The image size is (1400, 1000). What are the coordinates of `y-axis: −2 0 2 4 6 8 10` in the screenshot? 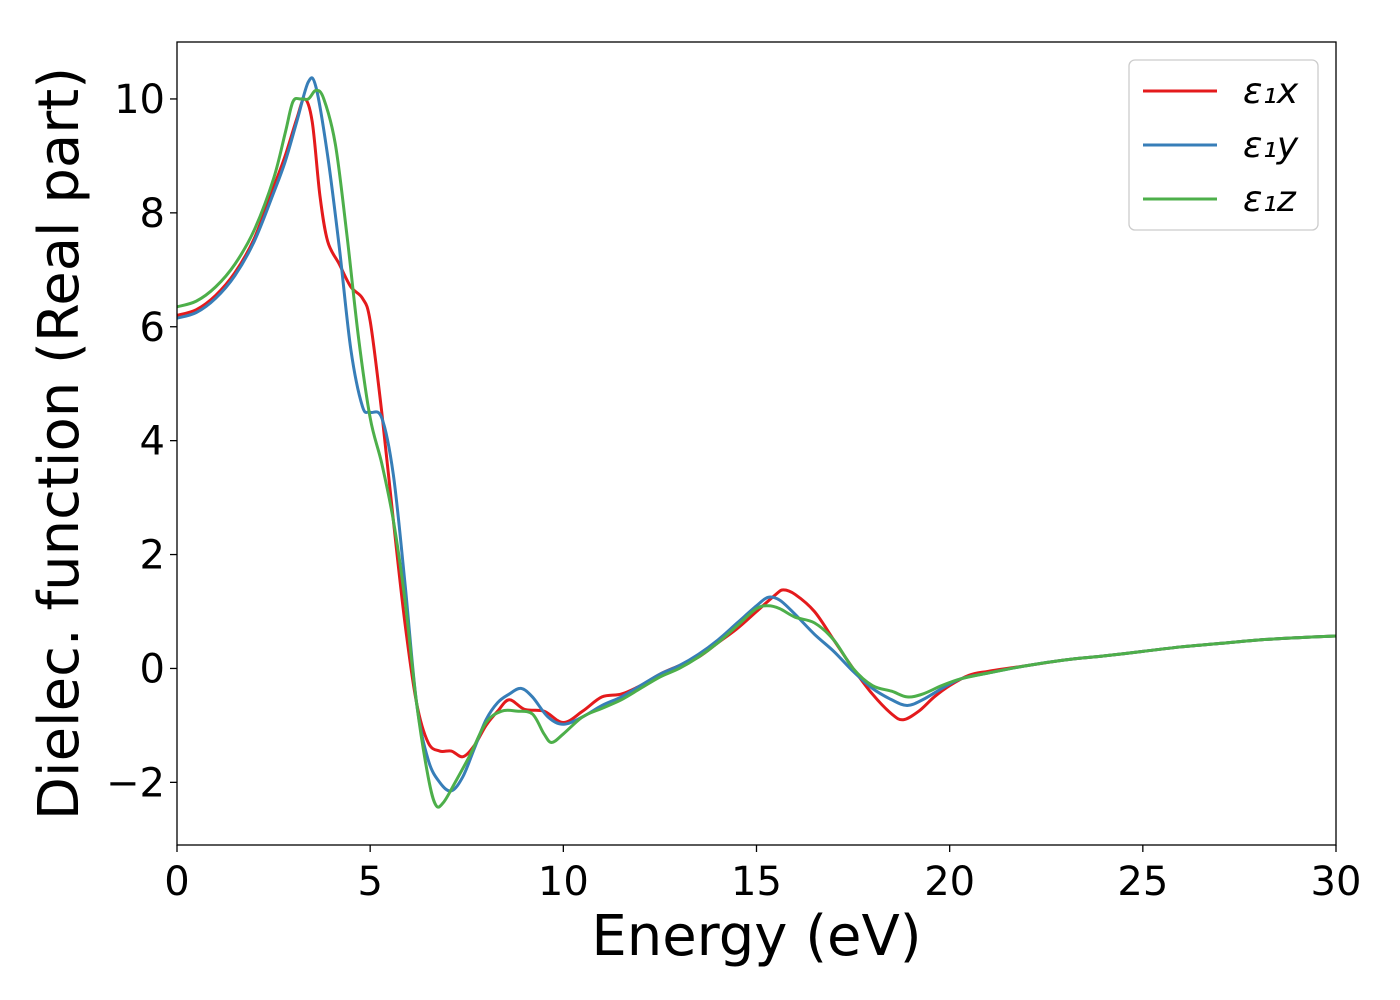 It's located at (141, 441).